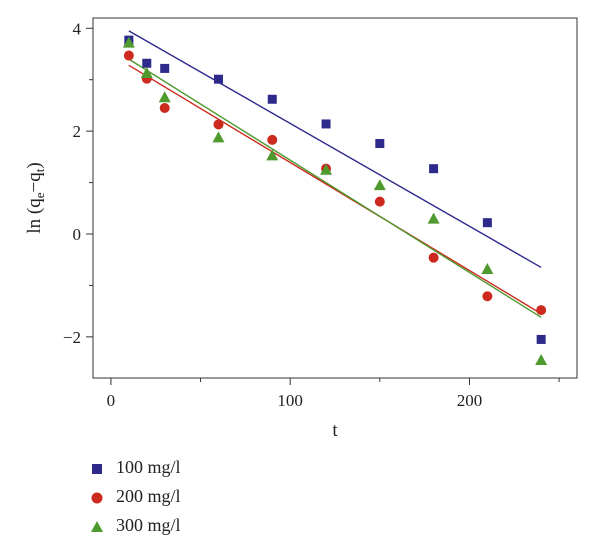 The width and height of the screenshot is (600, 554). What do you see at coordinates (470, 400) in the screenshot?
I see `x-tick-label: 200` at bounding box center [470, 400].